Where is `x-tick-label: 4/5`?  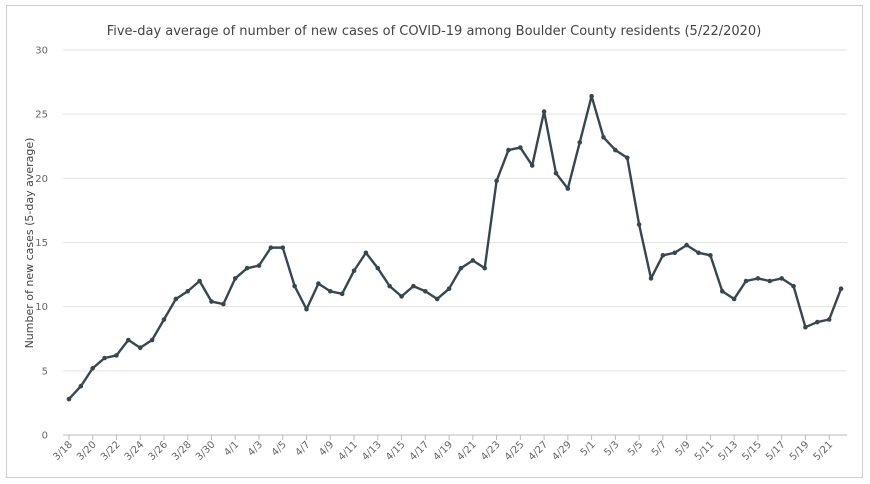 x-tick-label: 4/5 is located at coordinates (279, 448).